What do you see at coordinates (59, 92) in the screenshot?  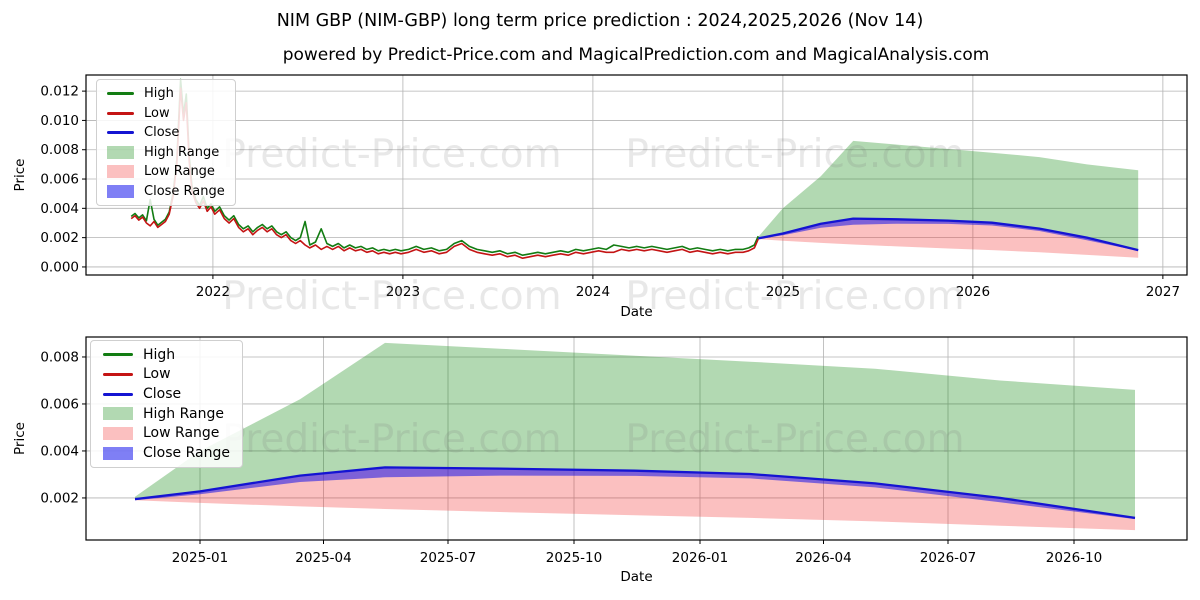 I see `y-tick-label: 0.012` at bounding box center [59, 92].